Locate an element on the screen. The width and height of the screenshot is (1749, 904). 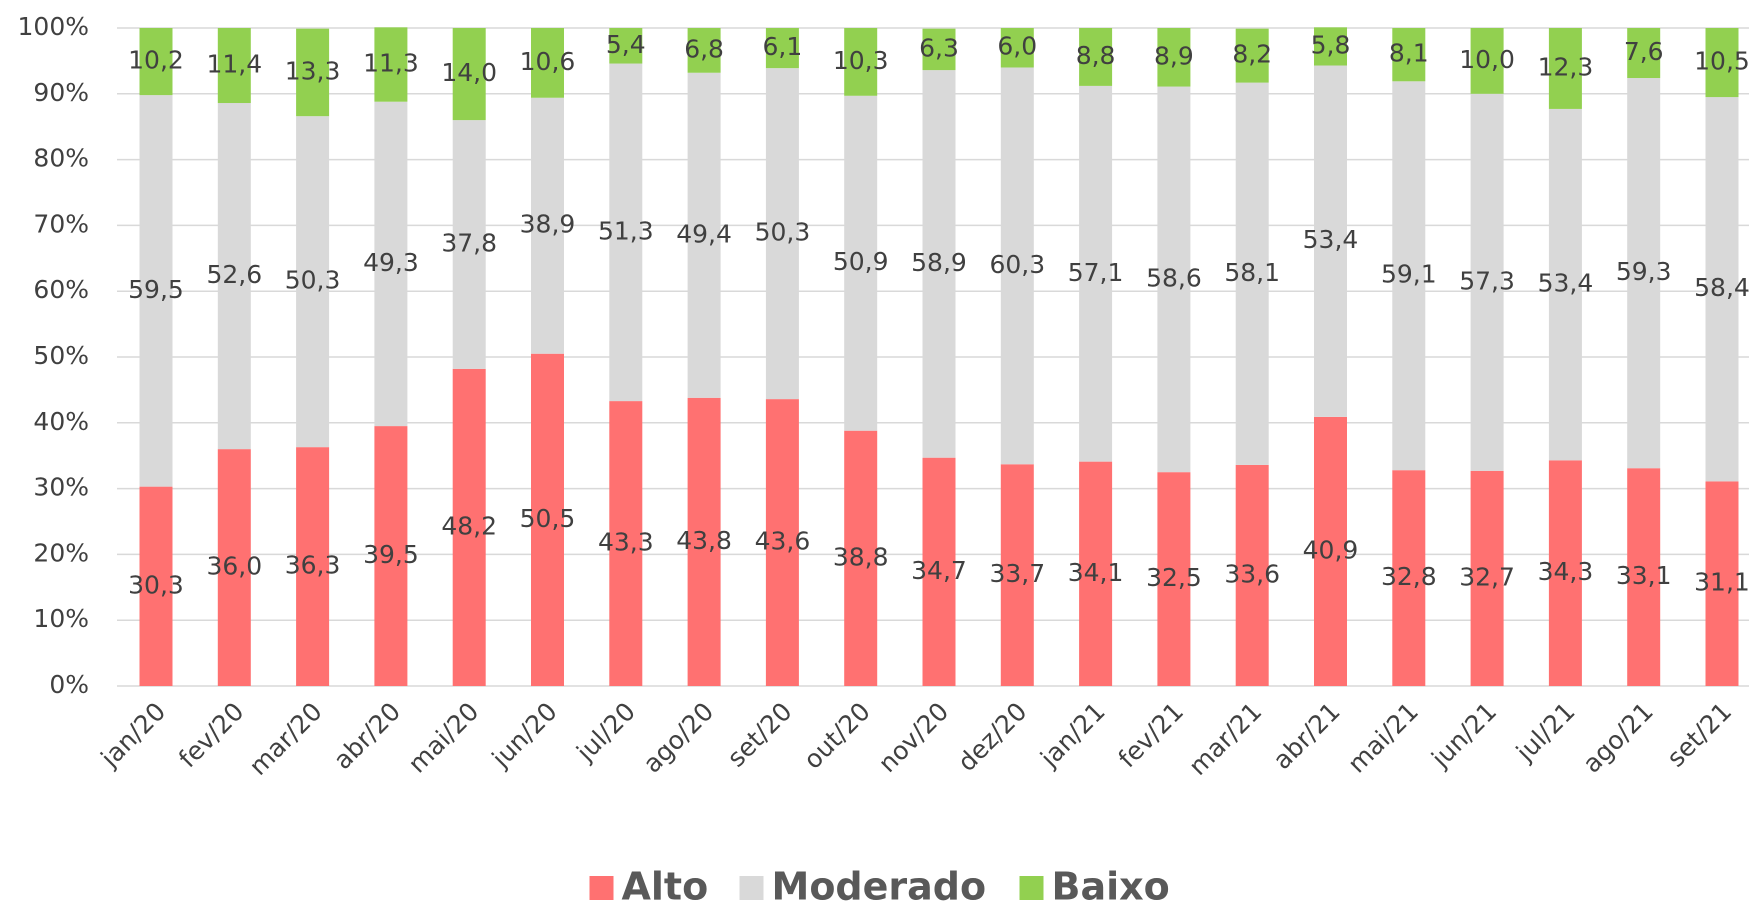
data-label: 49,3 is located at coordinates (391, 262).